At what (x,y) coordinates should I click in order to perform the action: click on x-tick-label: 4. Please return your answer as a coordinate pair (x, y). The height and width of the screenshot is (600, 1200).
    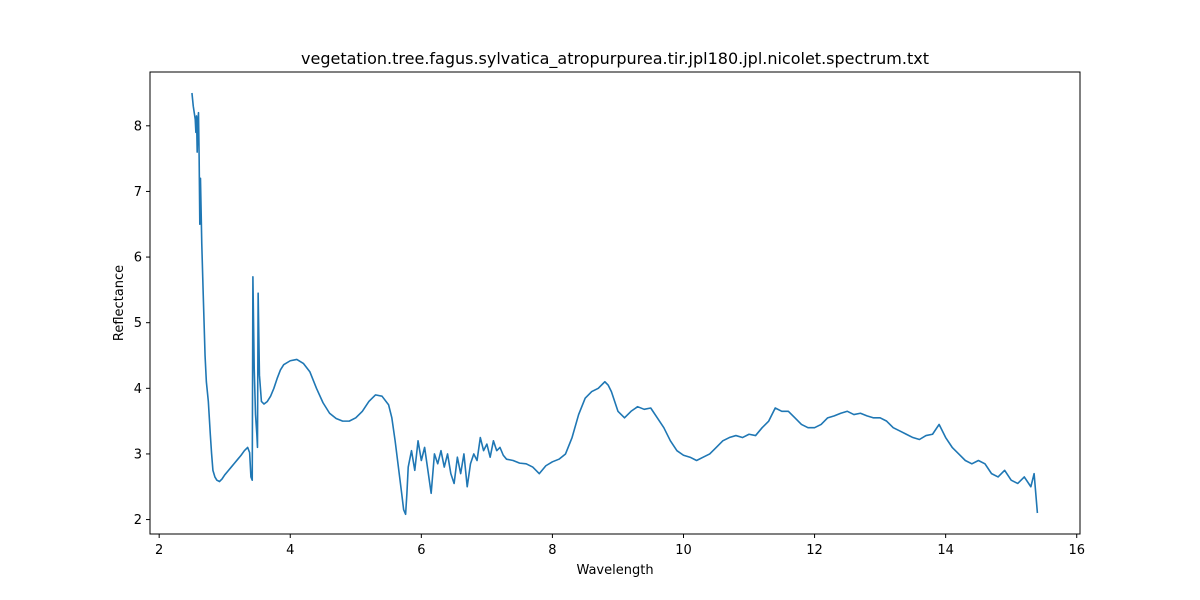
    Looking at the image, I should click on (290, 550).